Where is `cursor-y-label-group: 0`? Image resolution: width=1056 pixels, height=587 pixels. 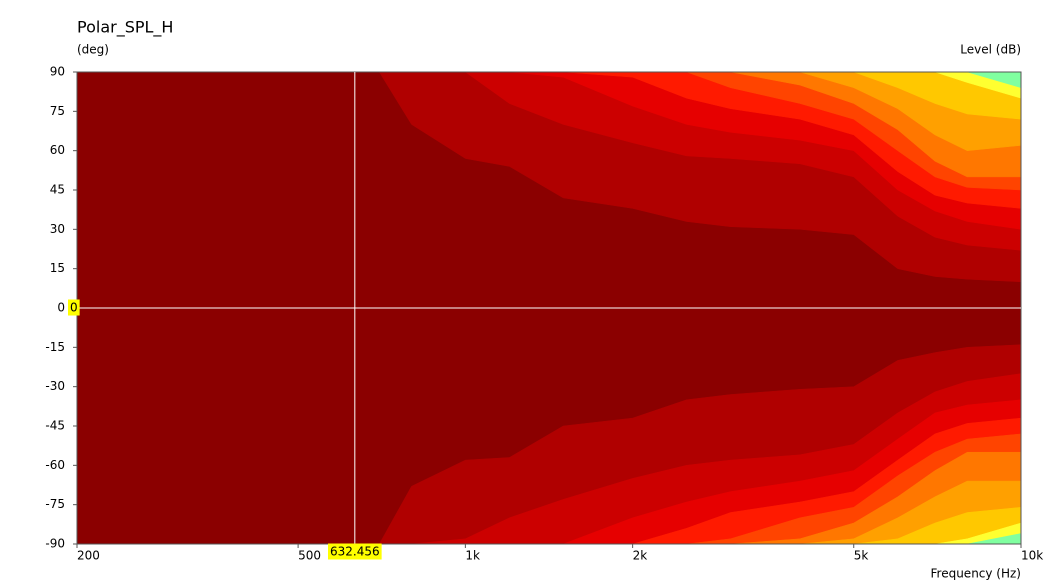 cursor-y-label-group: 0 is located at coordinates (74, 307).